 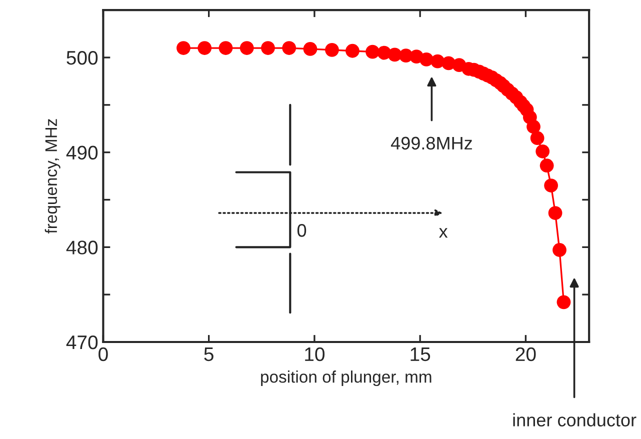 I want to click on x-tick-label: 0, so click(x=103, y=354).